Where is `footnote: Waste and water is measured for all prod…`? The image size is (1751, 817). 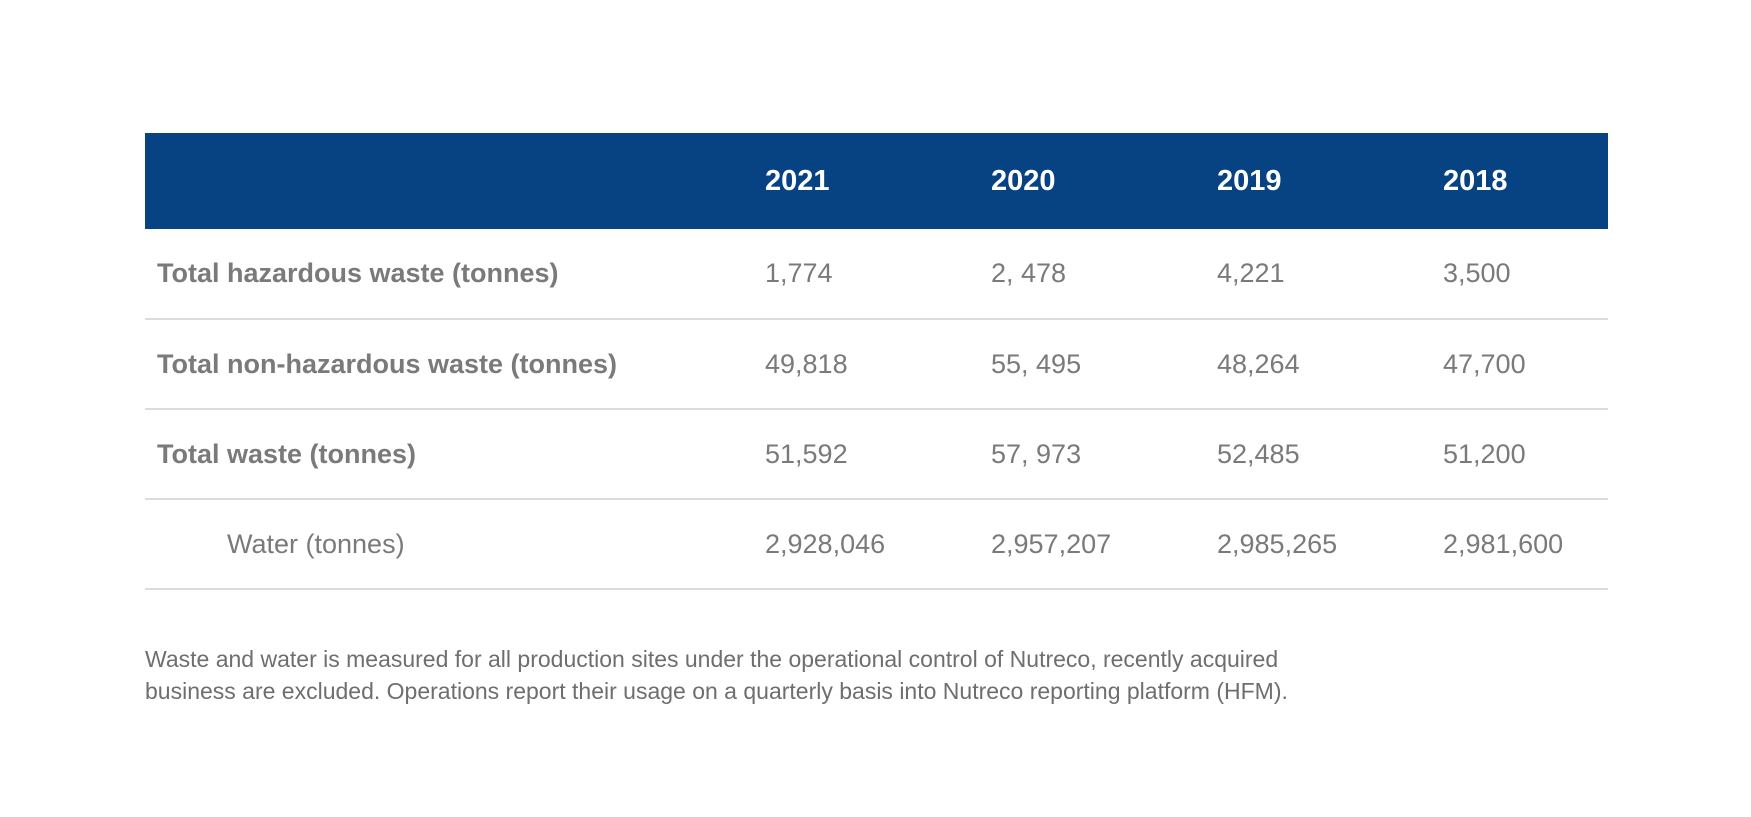
footnote: Waste and water is measured for all prod… is located at coordinates (855, 675).